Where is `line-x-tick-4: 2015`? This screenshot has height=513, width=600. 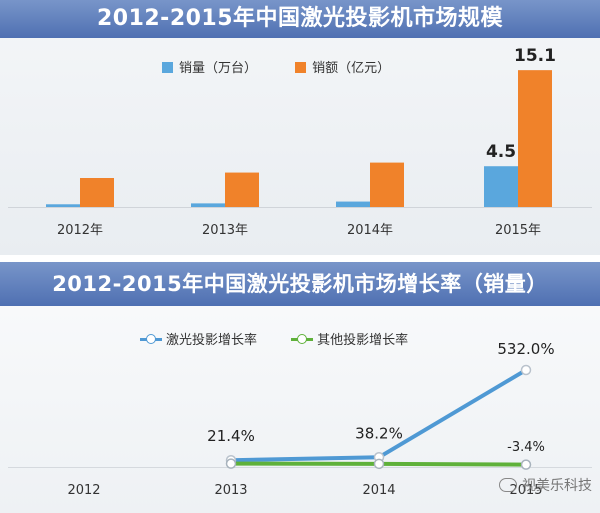 line-x-tick-4: 2015 is located at coordinates (525, 490).